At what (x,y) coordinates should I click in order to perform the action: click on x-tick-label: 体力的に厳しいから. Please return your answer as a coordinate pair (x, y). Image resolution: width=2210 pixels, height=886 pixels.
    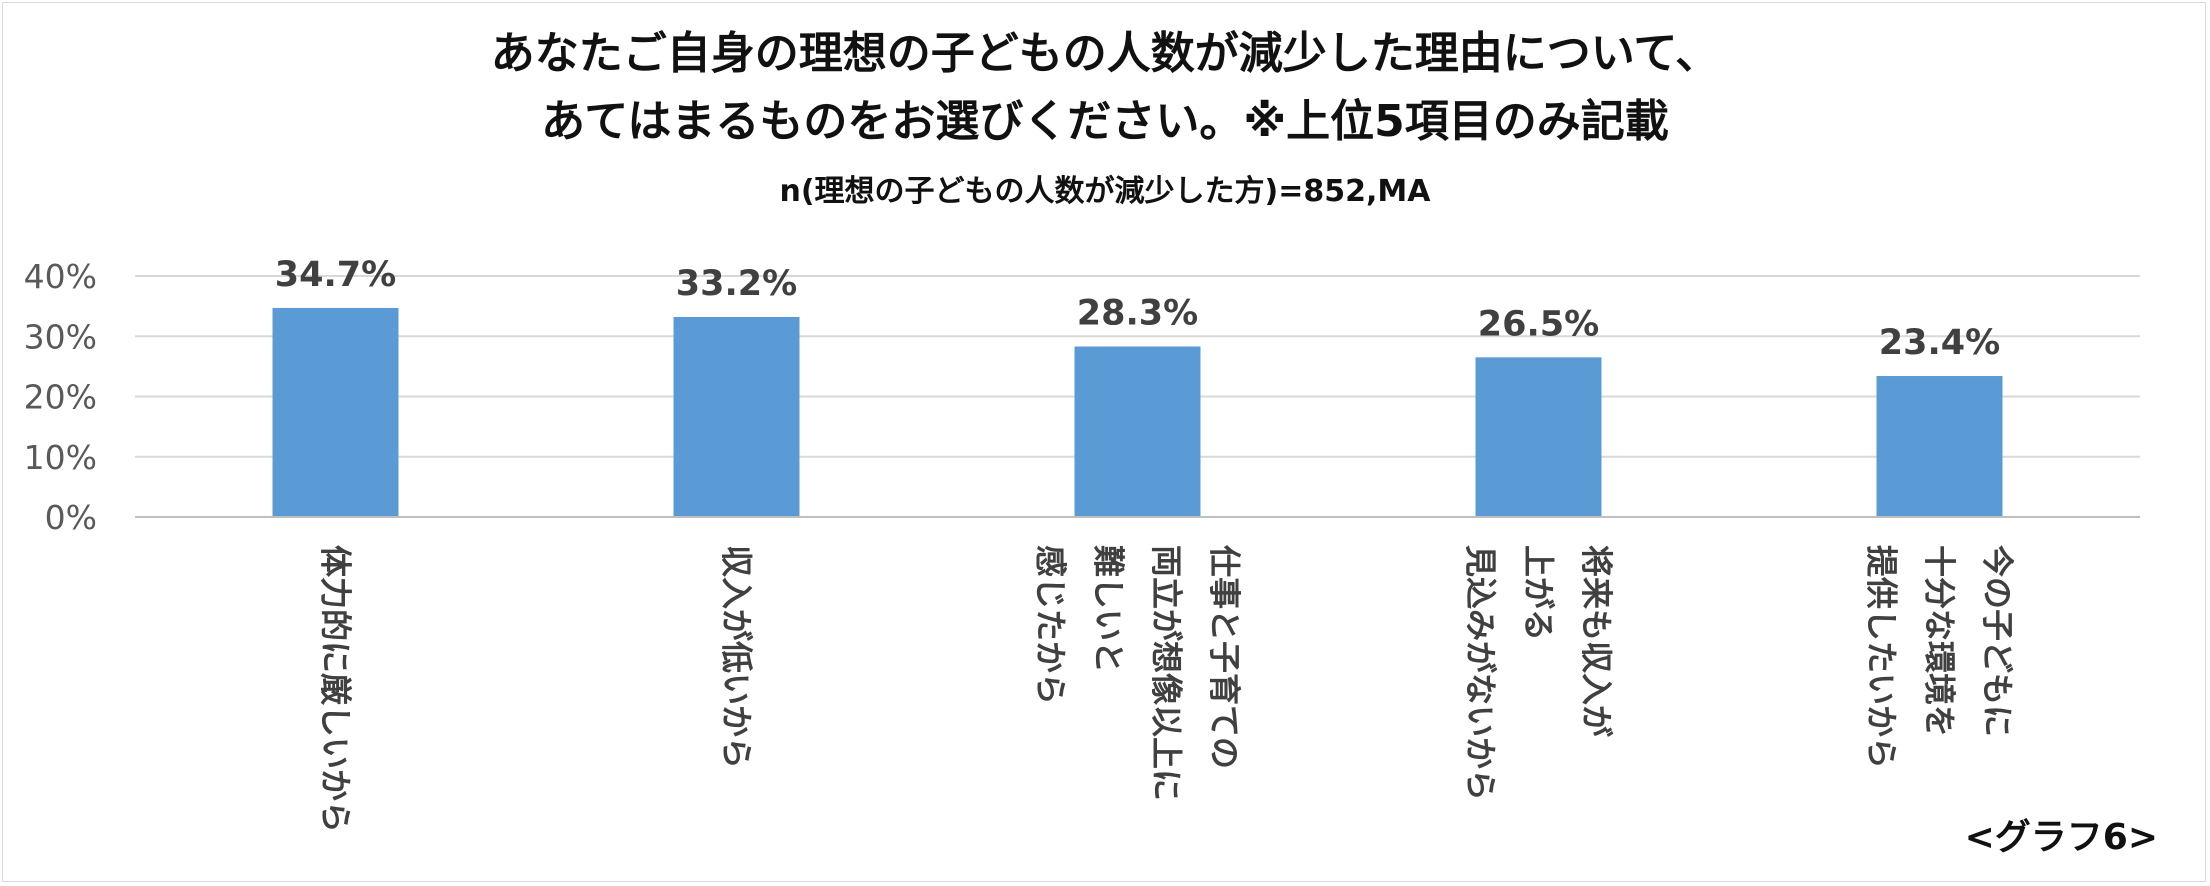
    Looking at the image, I should click on (336, 689).